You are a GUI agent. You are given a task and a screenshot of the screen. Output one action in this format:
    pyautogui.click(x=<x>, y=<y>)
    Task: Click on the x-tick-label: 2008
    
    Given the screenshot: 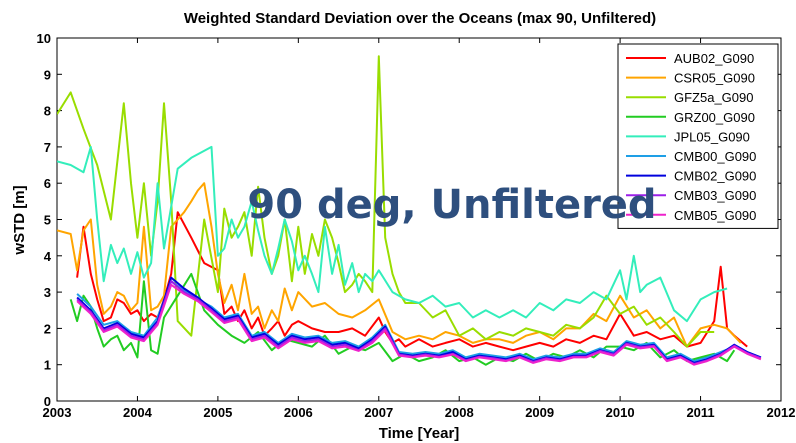 What is the action you would take?
    pyautogui.click(x=459, y=412)
    